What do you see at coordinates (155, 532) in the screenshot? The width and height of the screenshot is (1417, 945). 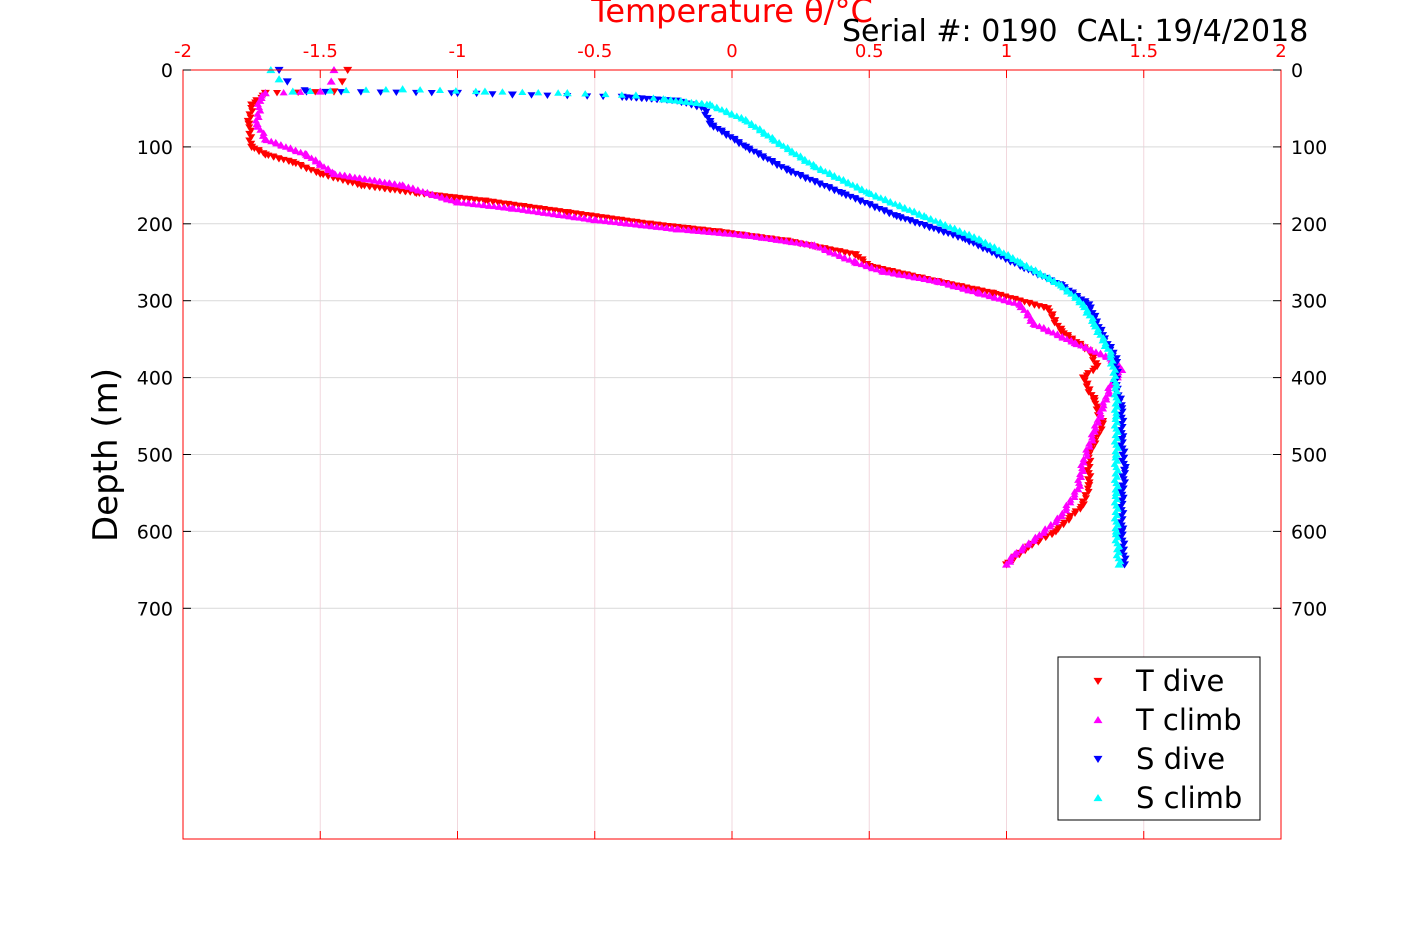 I see `y-tick-label-left: 600` at bounding box center [155, 532].